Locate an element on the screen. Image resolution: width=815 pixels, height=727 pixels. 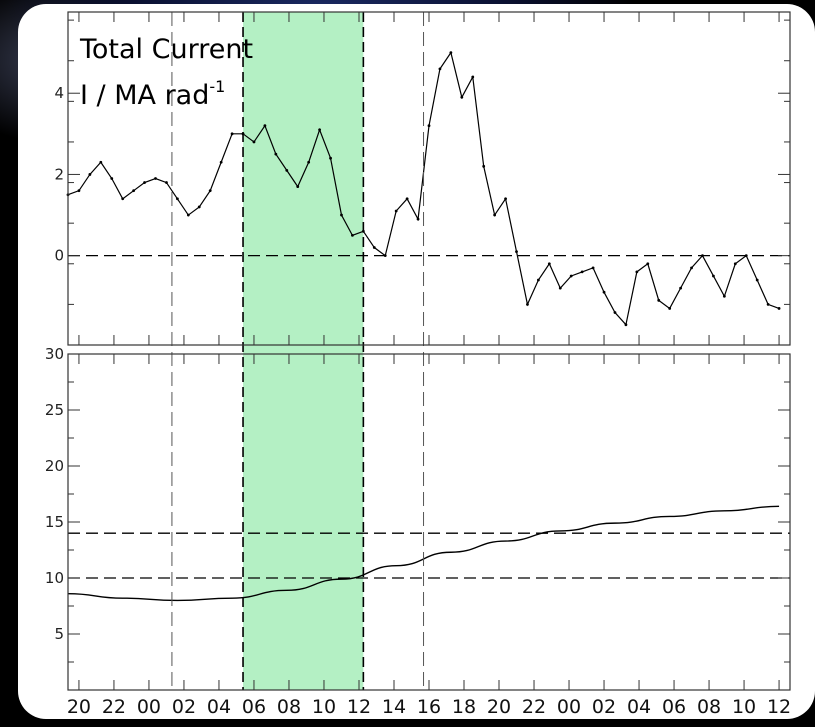
bottom-ytick-label-4: 25 is located at coordinates (54, 410).